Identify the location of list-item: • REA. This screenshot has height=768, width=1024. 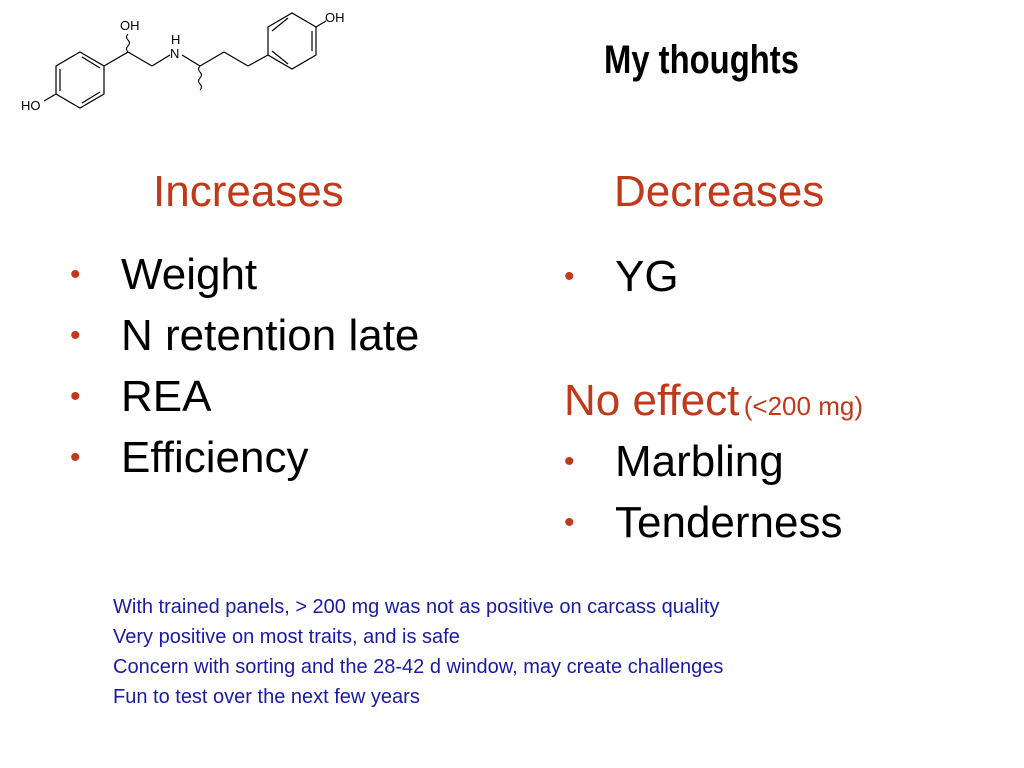
(244, 396).